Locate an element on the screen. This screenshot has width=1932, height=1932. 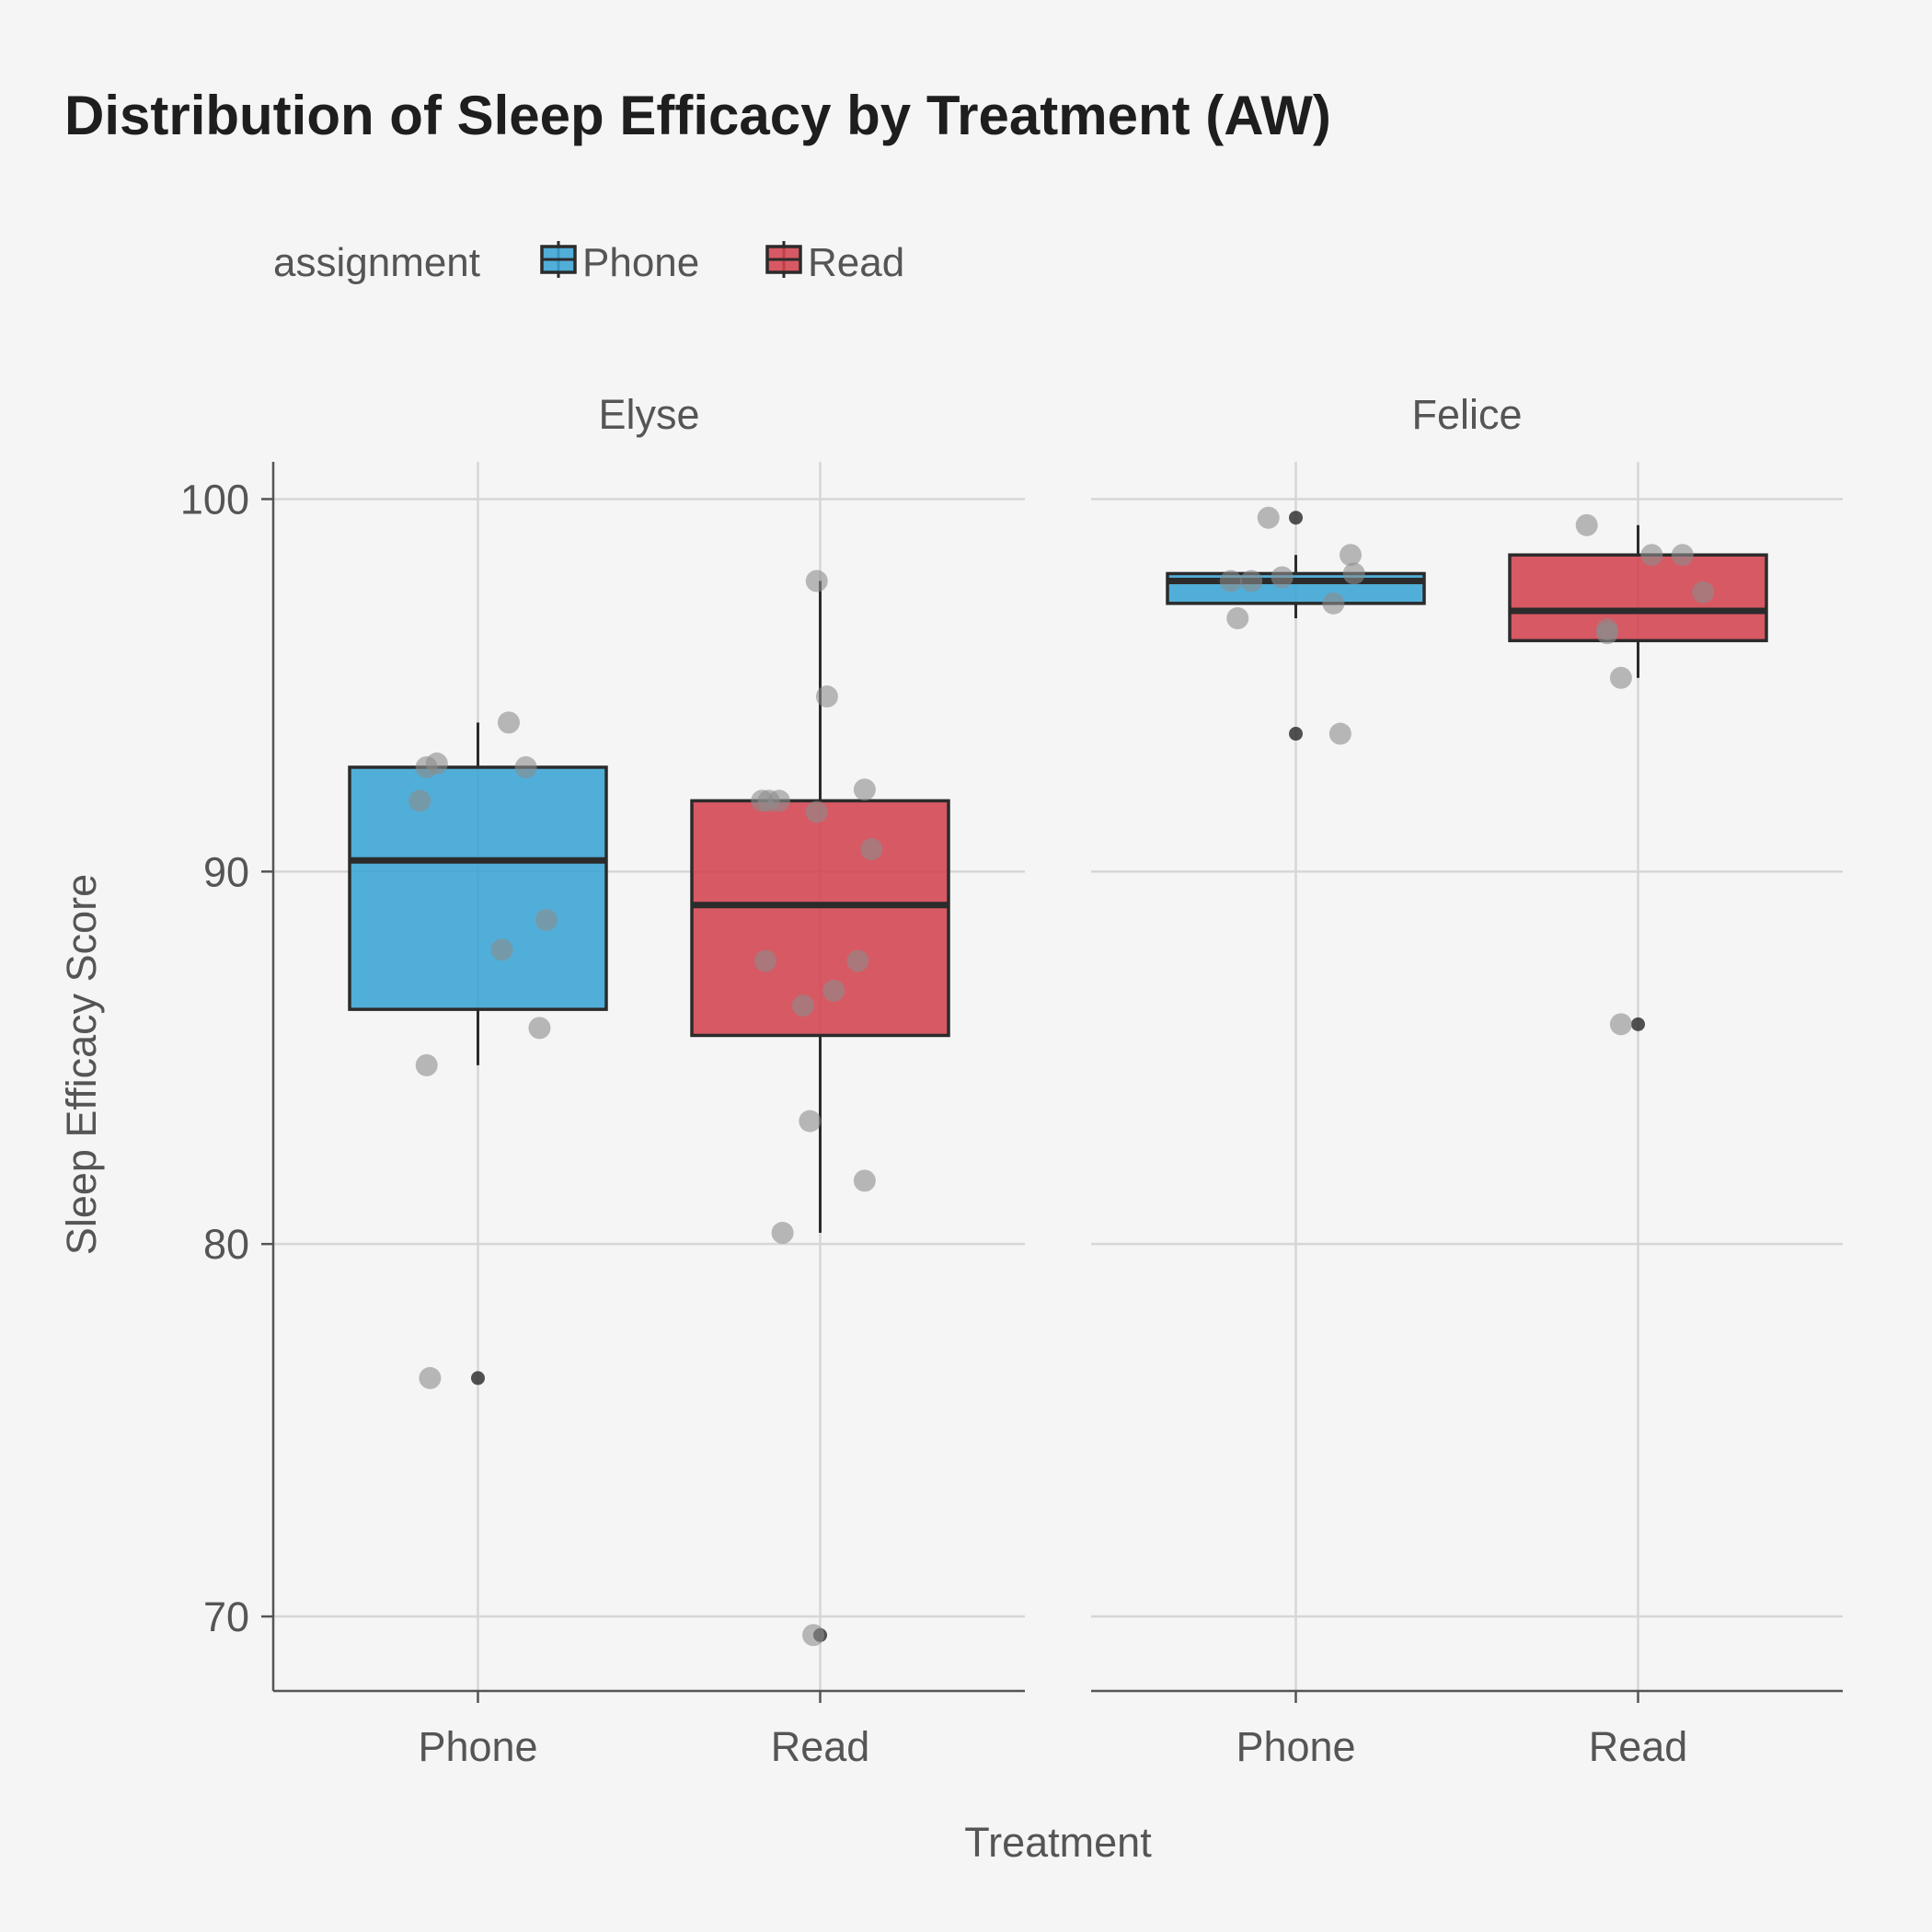
legend-entry-phone: Phone is located at coordinates (619, 262).